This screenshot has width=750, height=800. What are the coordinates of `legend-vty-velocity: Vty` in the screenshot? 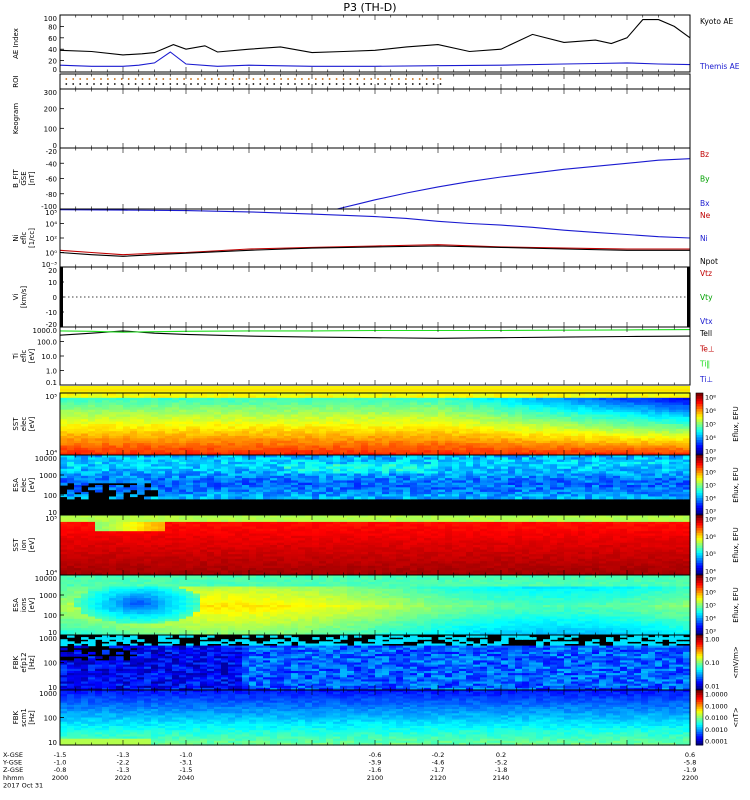 It's located at (706, 297).